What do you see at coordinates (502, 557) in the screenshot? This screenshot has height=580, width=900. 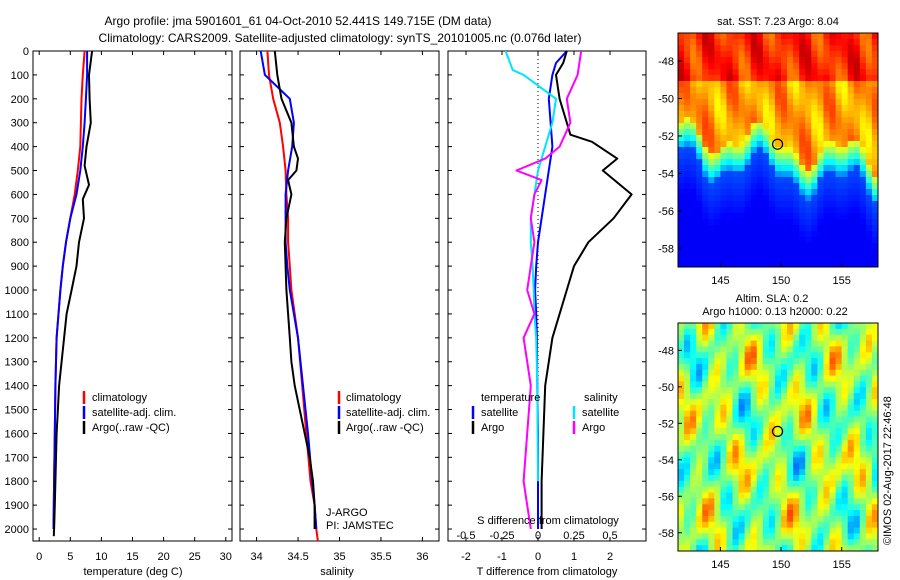 I see `x-tick-label: -1` at bounding box center [502, 557].